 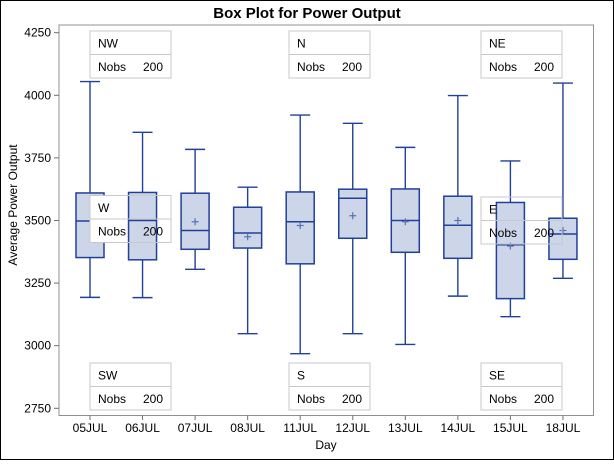 What do you see at coordinates (497, 44) in the screenshot?
I see `inset-ne-label: NE` at bounding box center [497, 44].